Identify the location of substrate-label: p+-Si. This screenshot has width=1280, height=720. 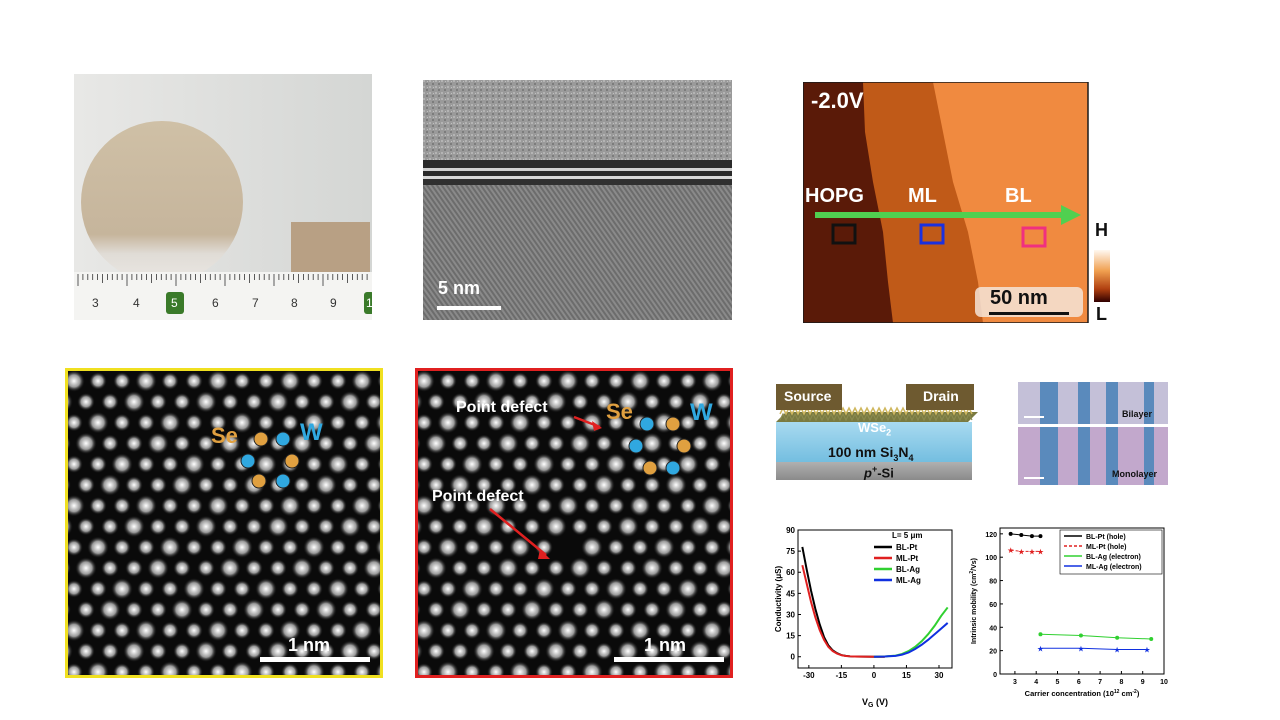
(879, 472).